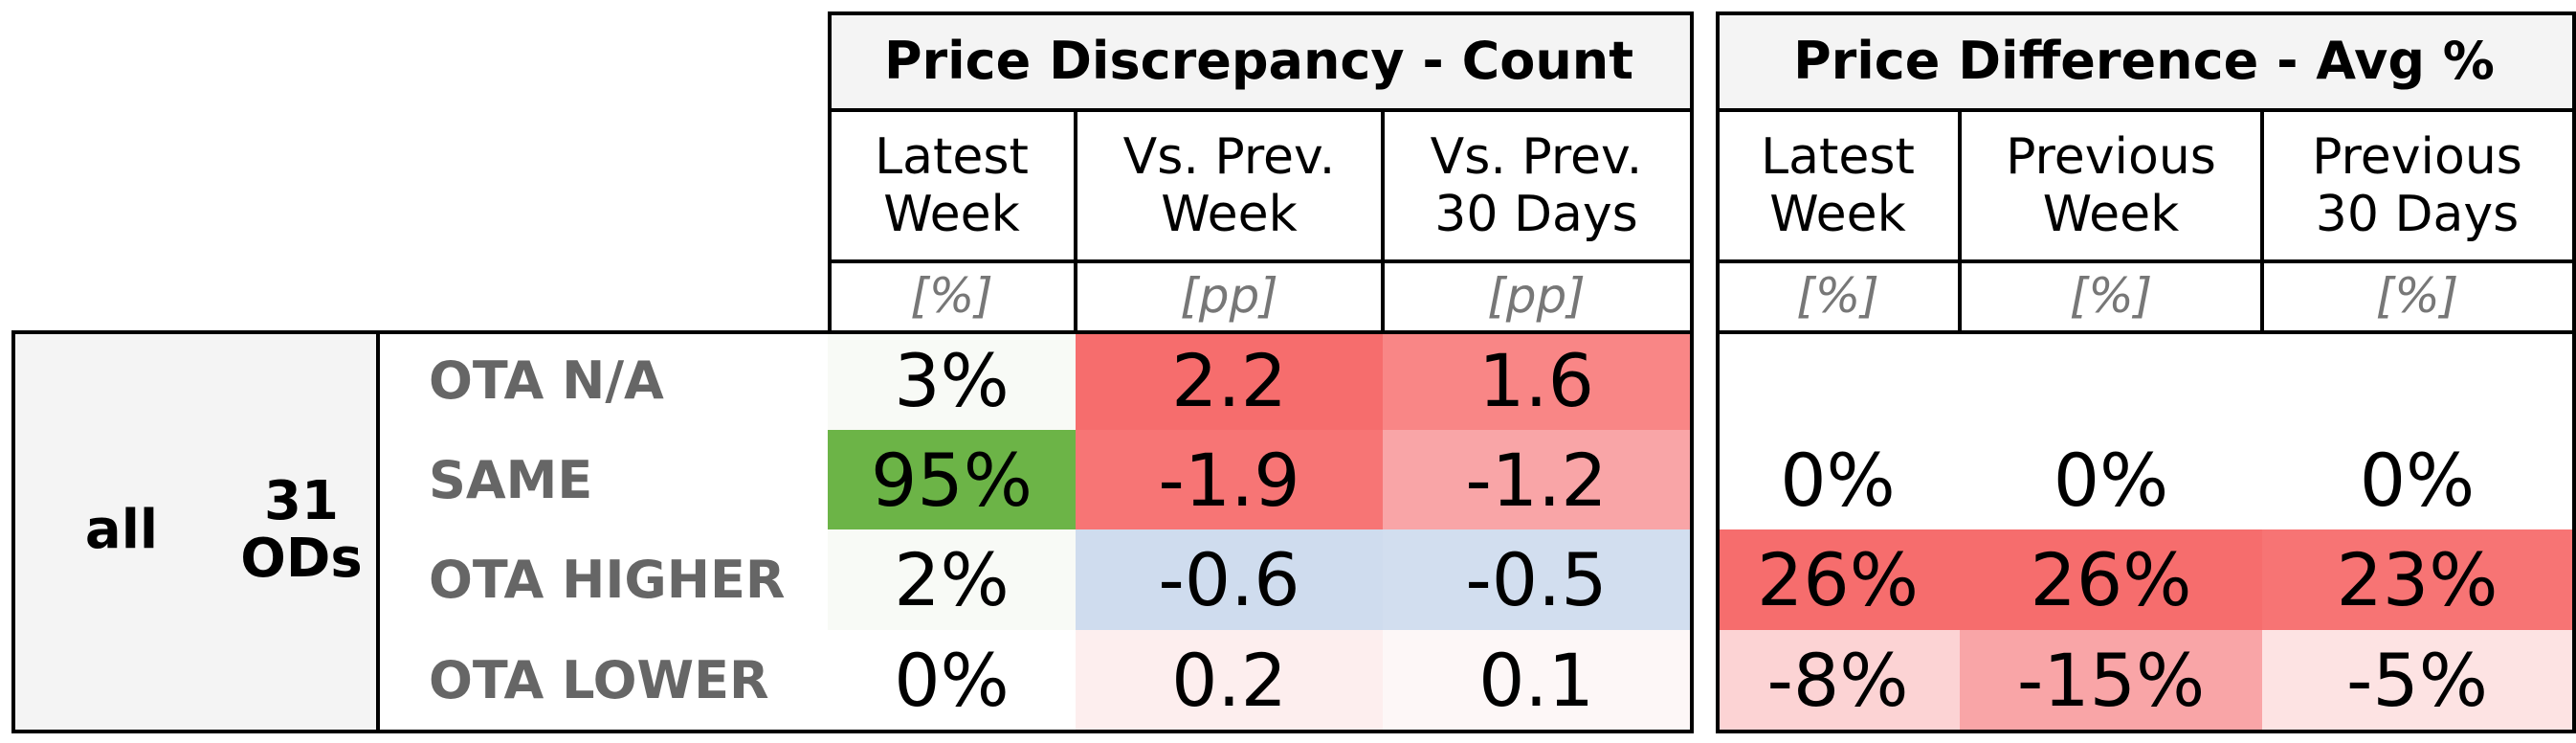 The width and height of the screenshot is (2576, 743). What do you see at coordinates (2417, 680) in the screenshot?
I see `data-cell: -5%` at bounding box center [2417, 680].